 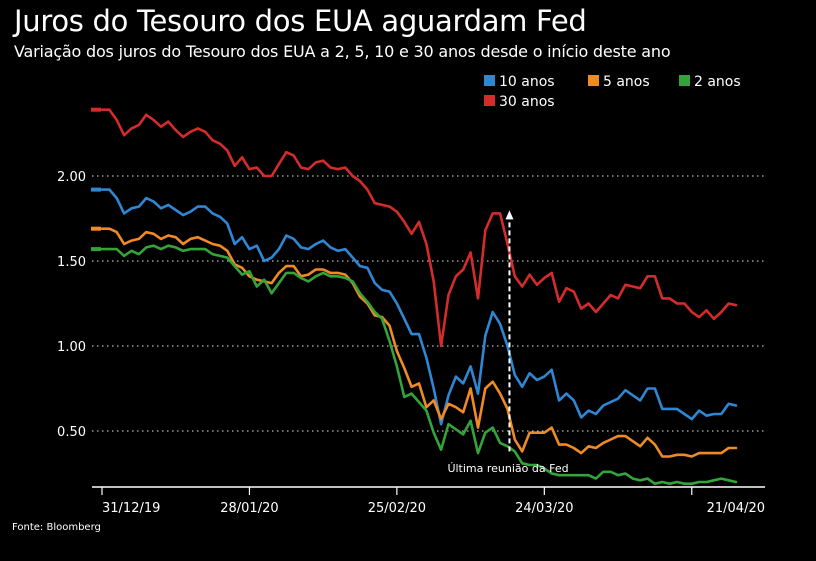 I want to click on legend-label-30-anos: 30 anos, so click(x=527, y=102).